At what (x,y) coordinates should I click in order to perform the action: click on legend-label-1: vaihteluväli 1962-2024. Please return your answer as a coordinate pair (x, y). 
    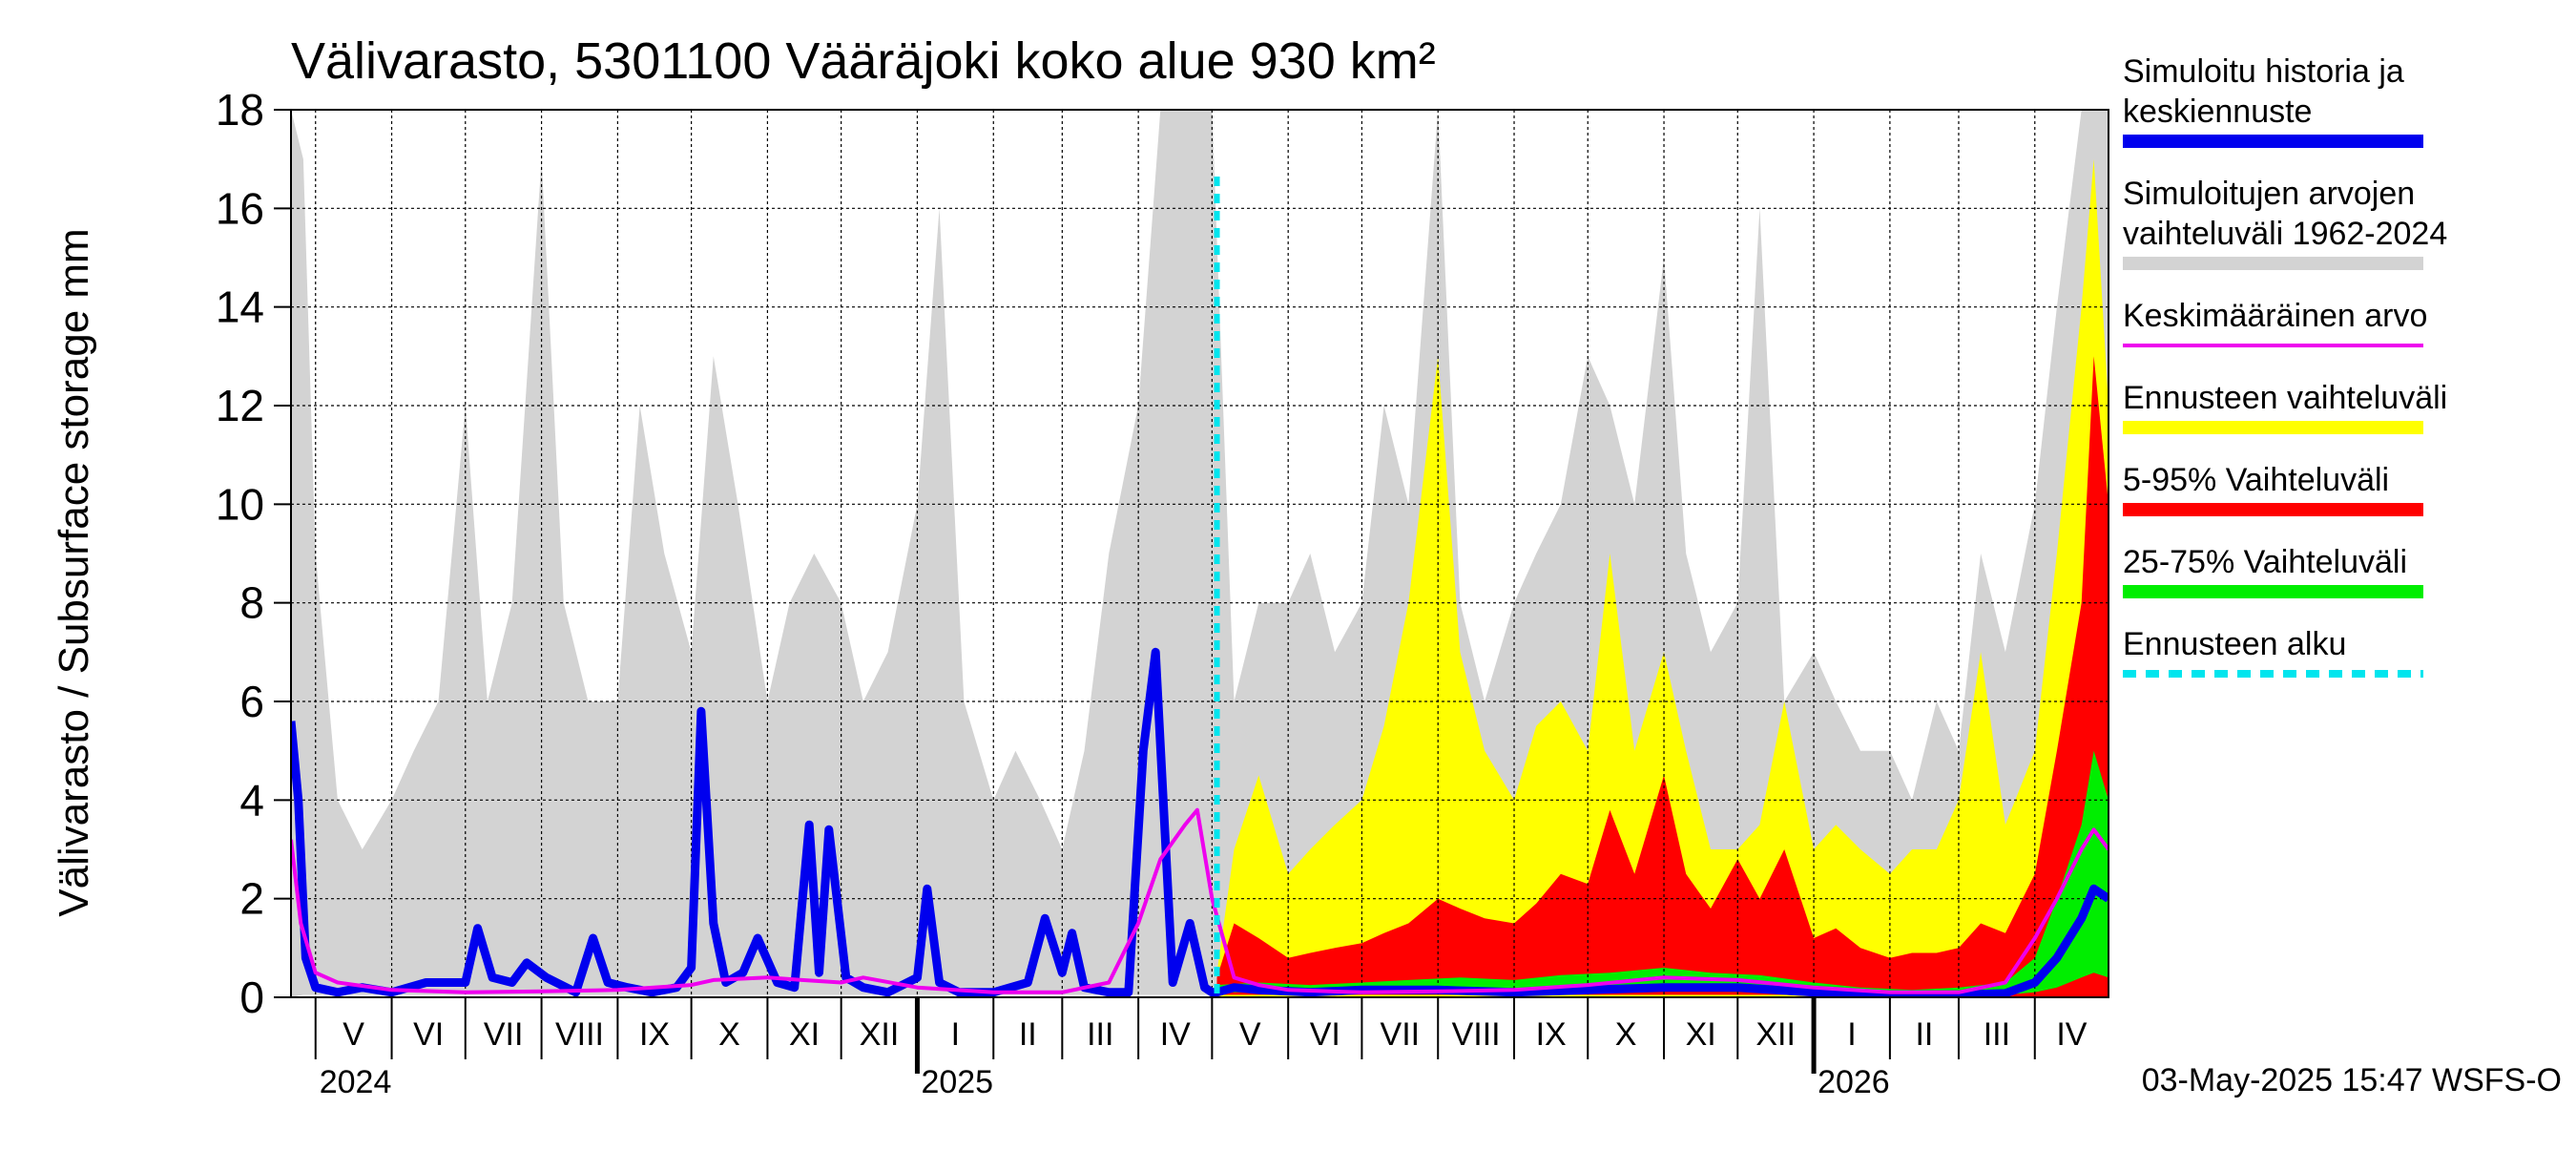
    Looking at the image, I should click on (2285, 234).